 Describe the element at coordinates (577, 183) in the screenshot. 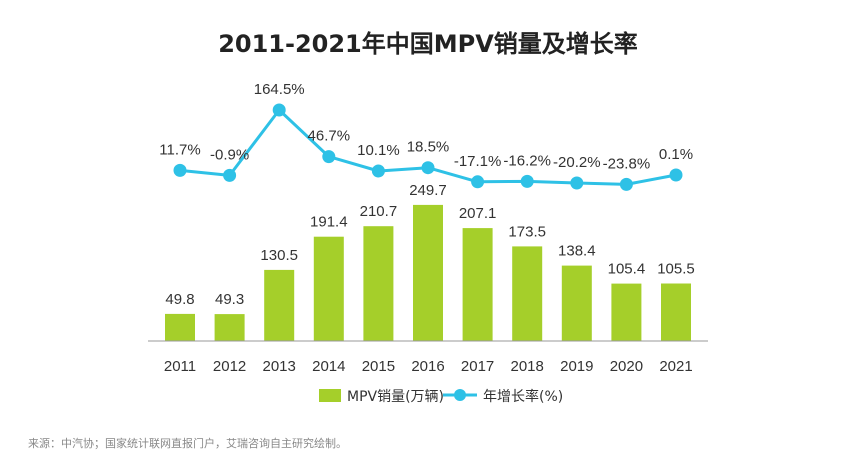

I see `growth-point-2019` at that location.